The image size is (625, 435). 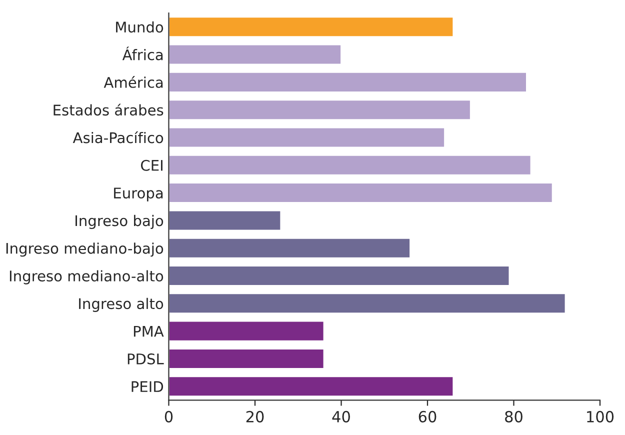 I want to click on y-tick-label: Europa, so click(x=138, y=195).